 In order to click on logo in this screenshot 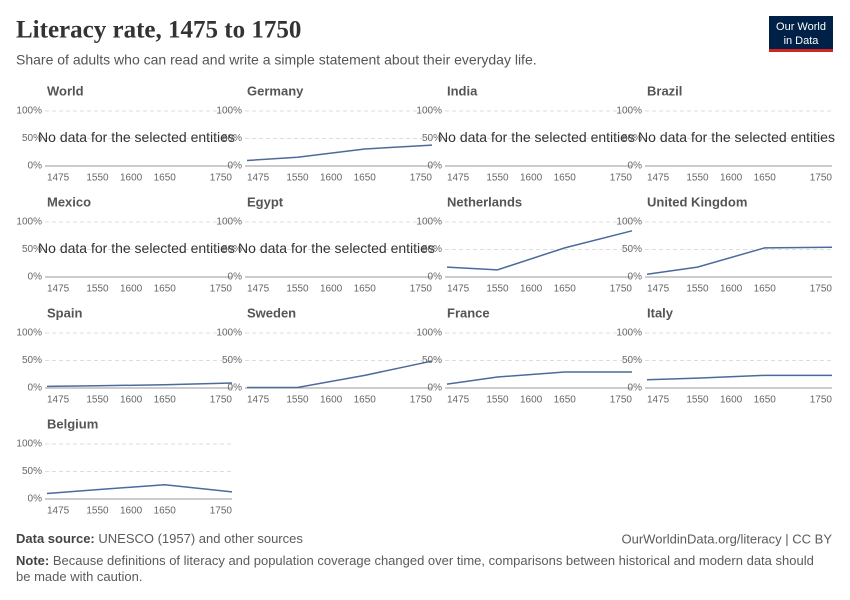, I will do `click(801, 34)`.